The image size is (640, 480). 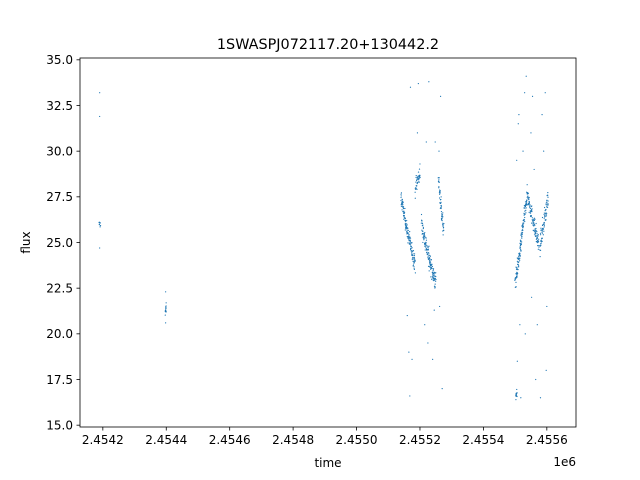 What do you see at coordinates (564, 462) in the screenshot?
I see `x-axis-offset-label: 1e6` at bounding box center [564, 462].